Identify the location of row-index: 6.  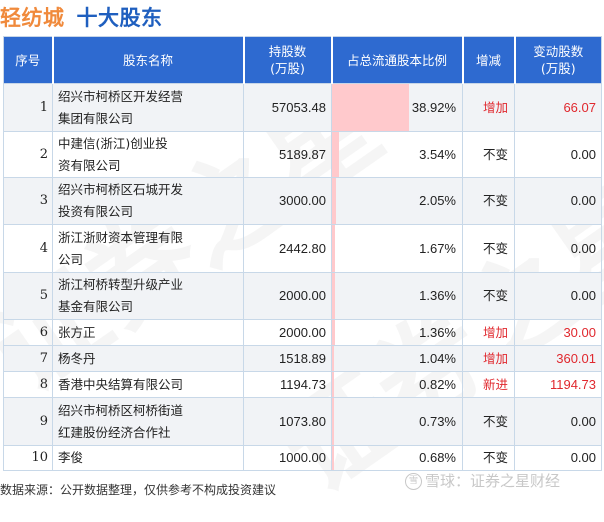
(28, 332).